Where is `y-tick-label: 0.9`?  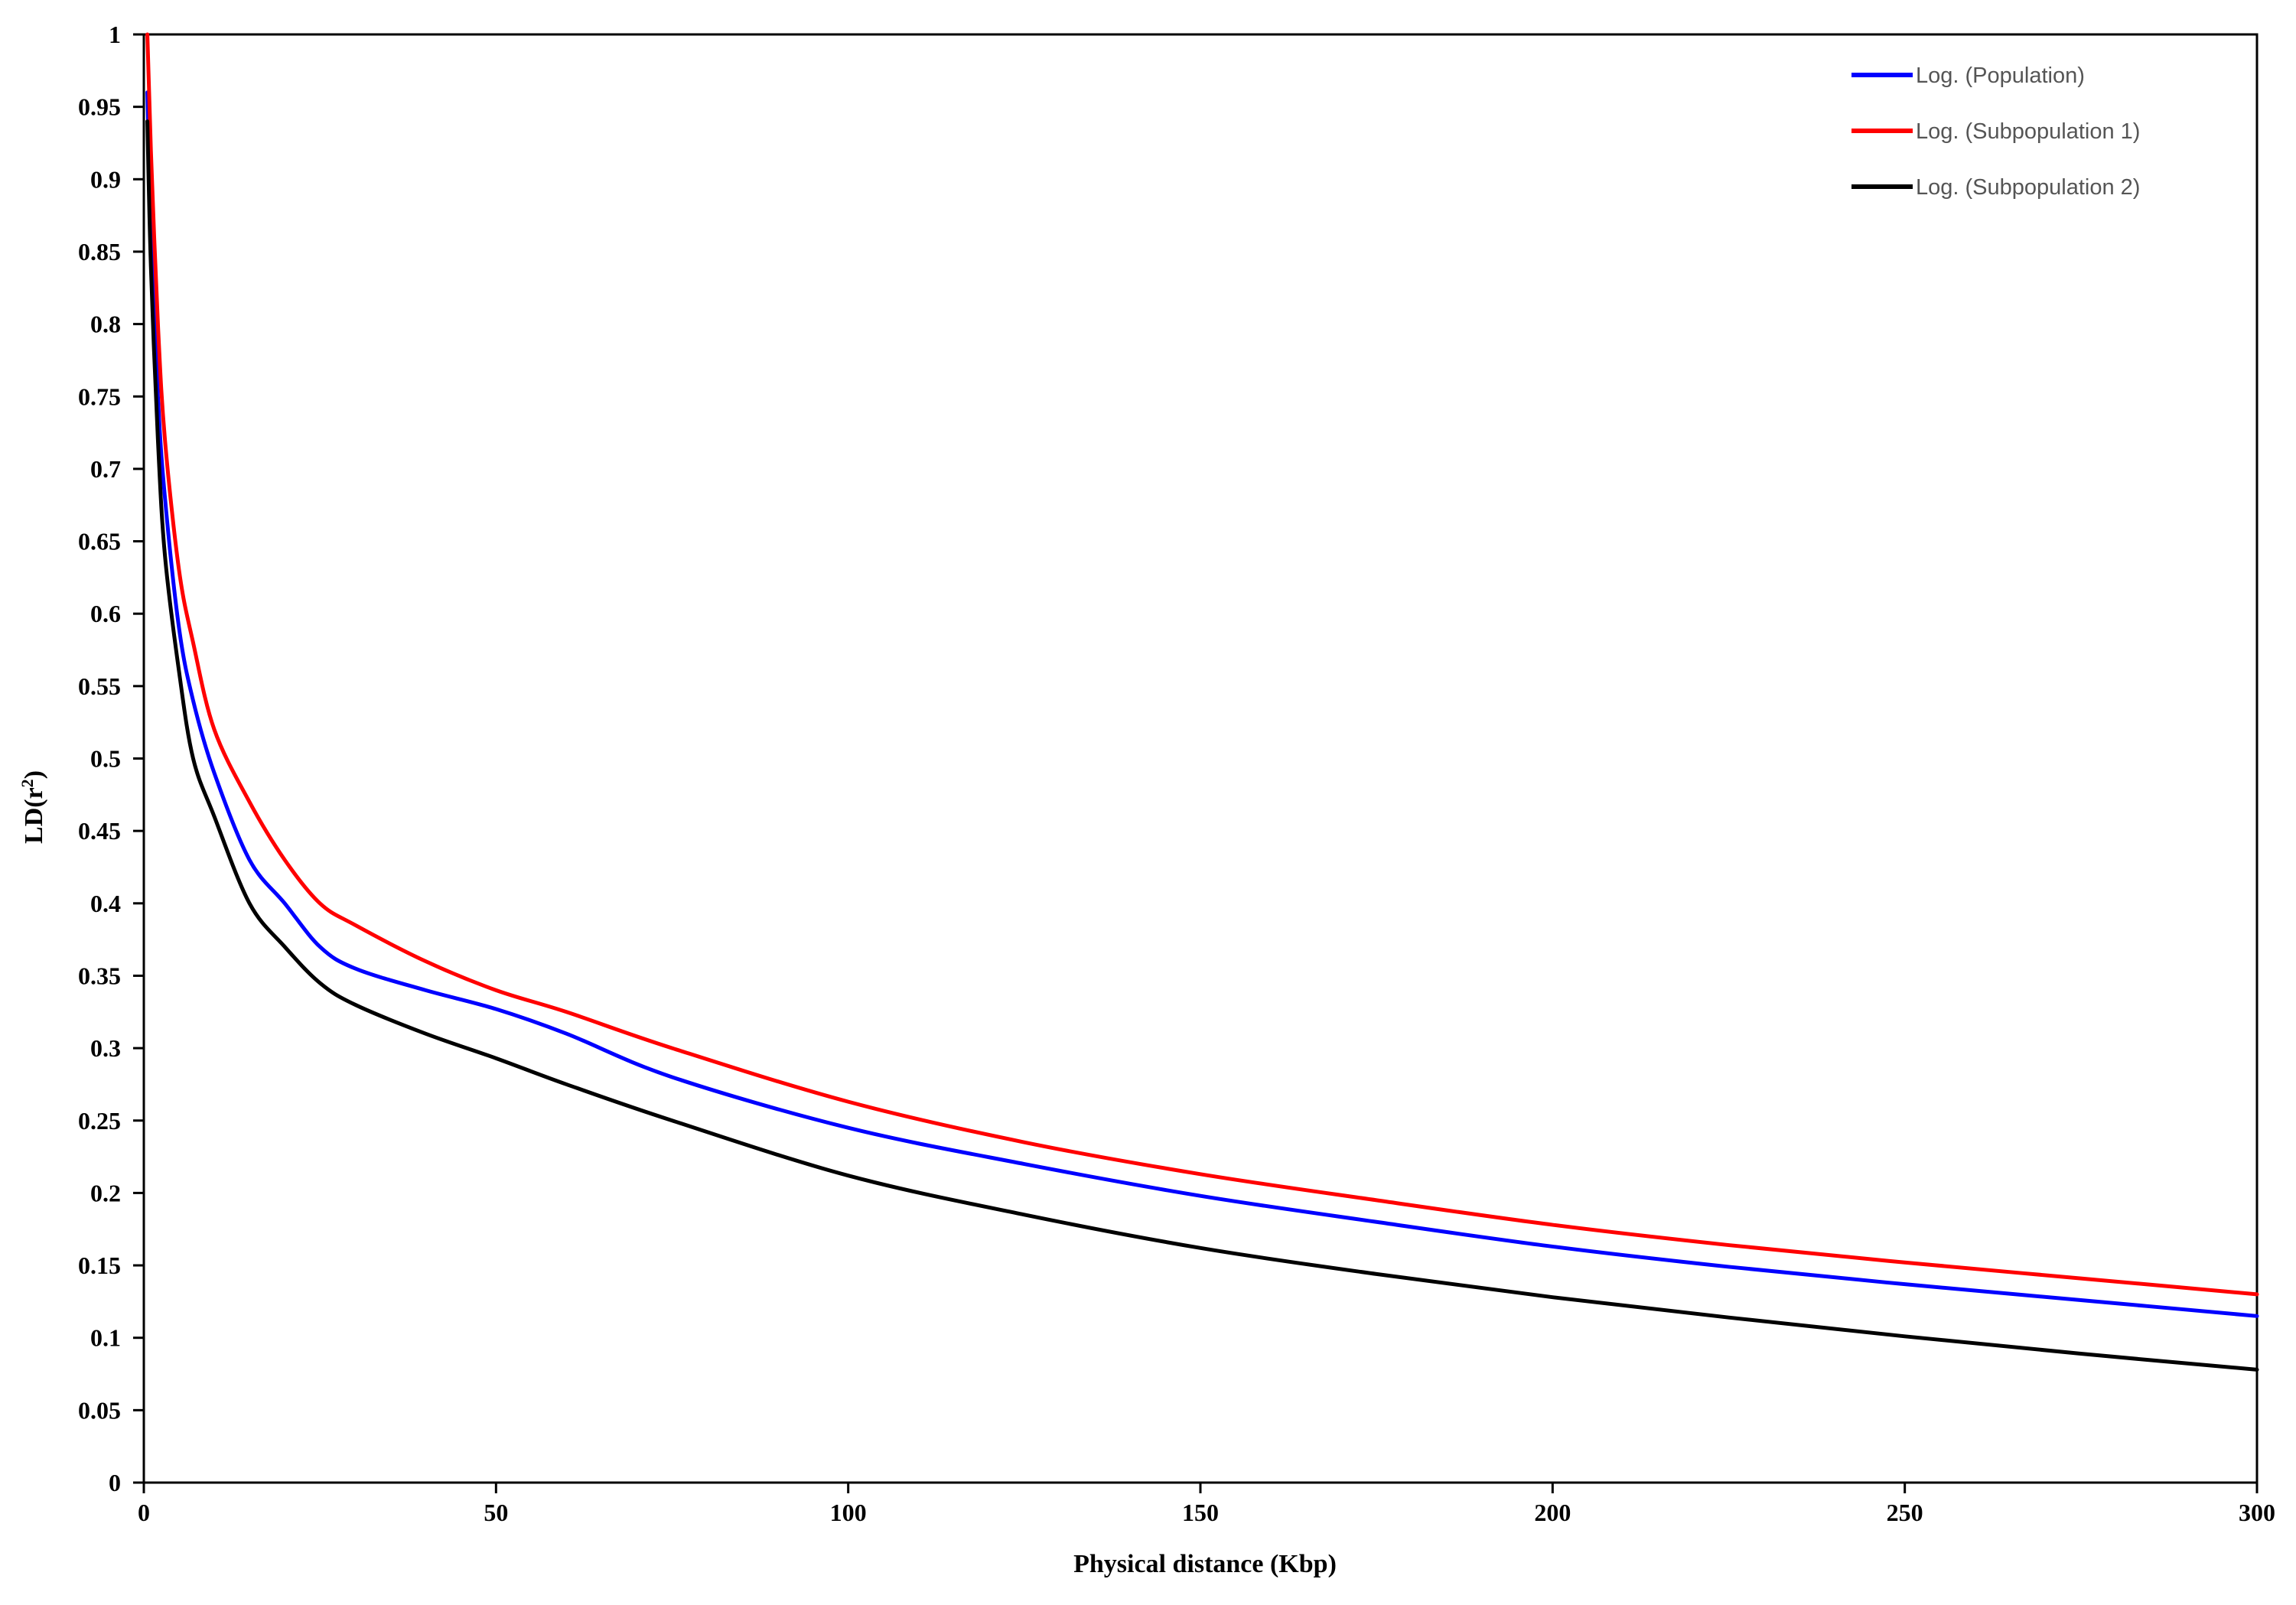
y-tick-label: 0.9 is located at coordinates (105, 179).